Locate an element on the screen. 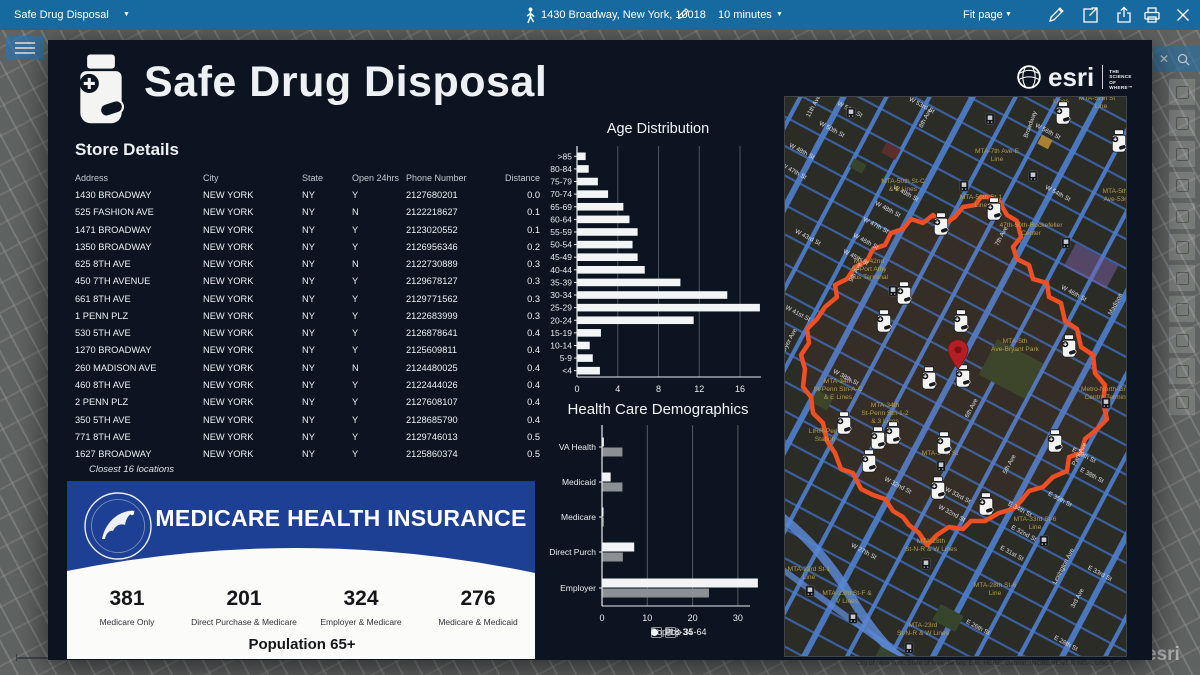 The width and height of the screenshot is (1200, 675). close-icon is located at coordinates (1183, 15).